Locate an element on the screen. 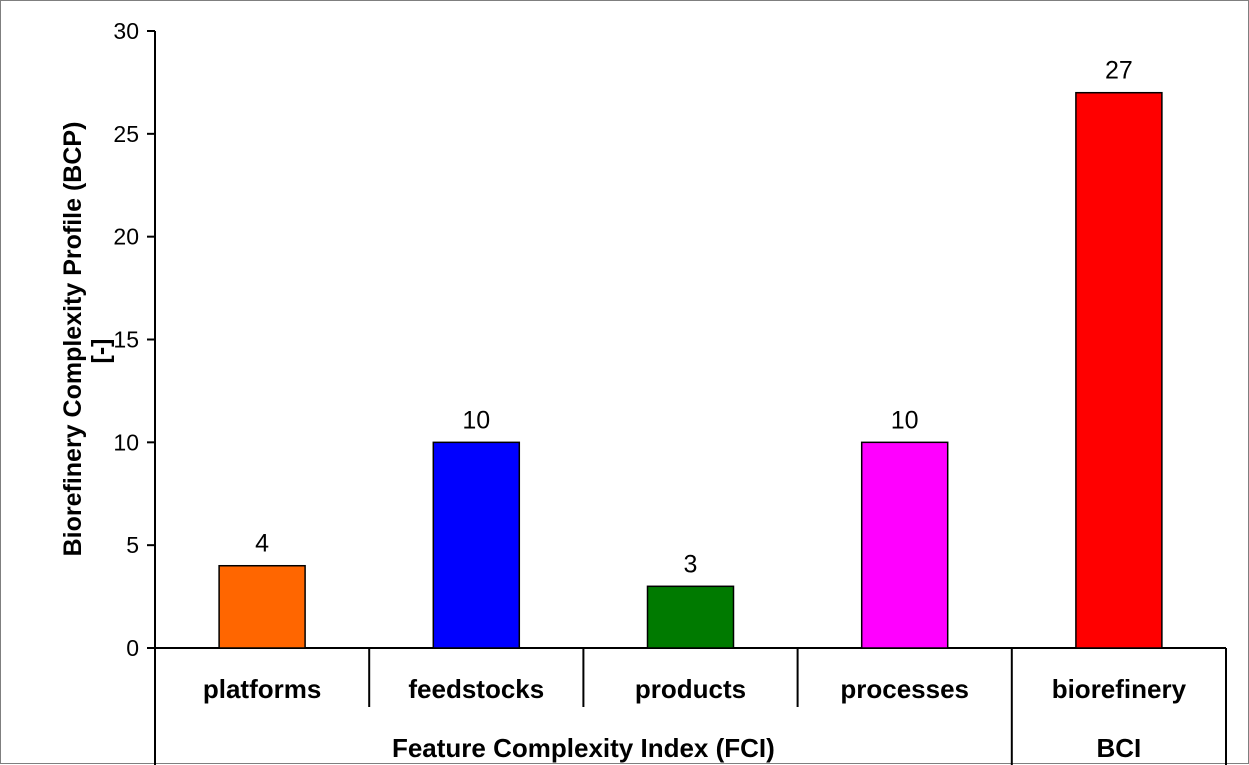 Image resolution: width=1249 pixels, height=765 pixels. data-label-platforms: 4 is located at coordinates (262, 544).